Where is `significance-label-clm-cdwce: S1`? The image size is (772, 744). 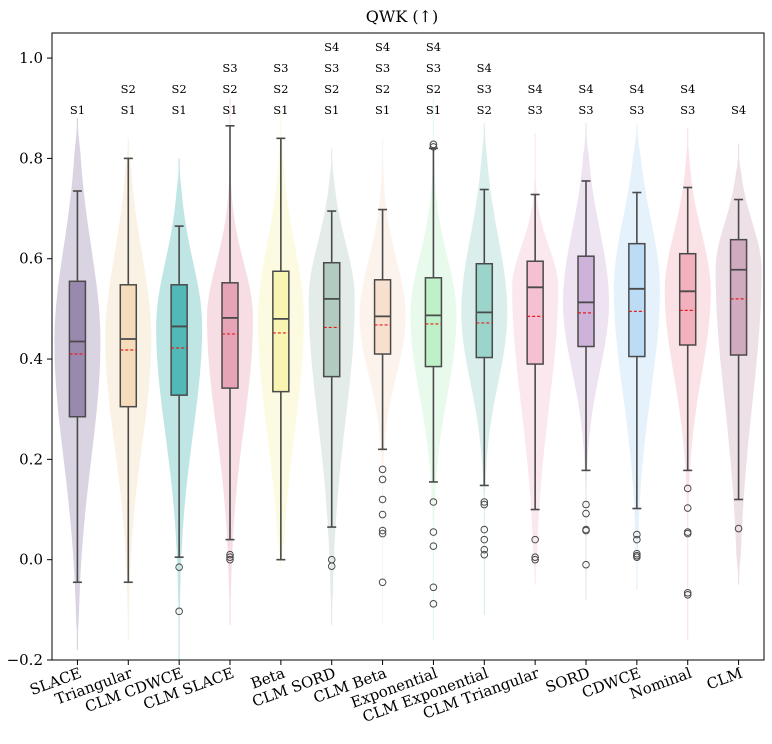 significance-label-clm-cdwce: S1 is located at coordinates (179, 110).